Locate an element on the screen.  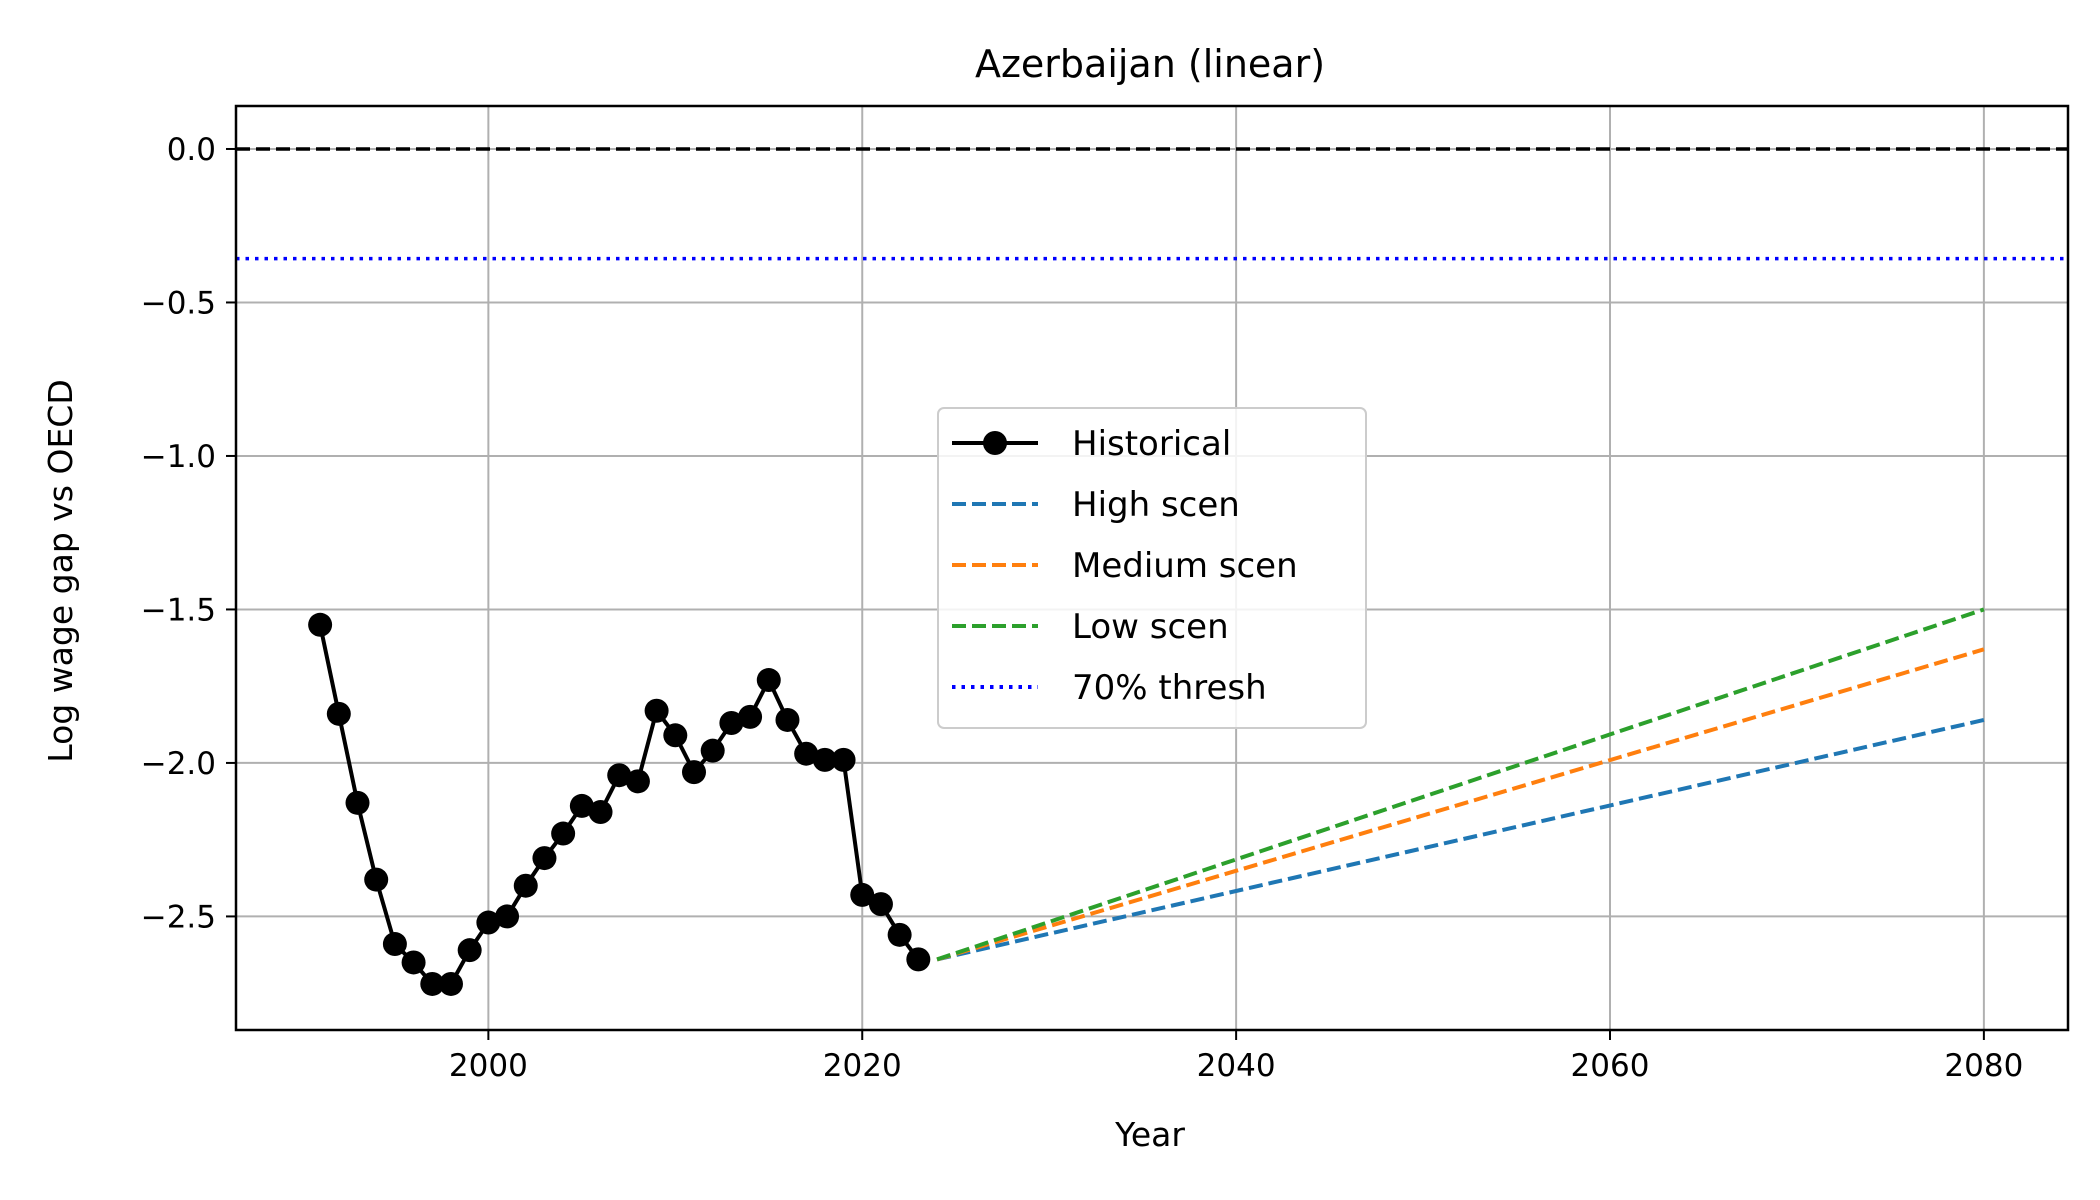
legend-label: Medium scen is located at coordinates (1185, 566).